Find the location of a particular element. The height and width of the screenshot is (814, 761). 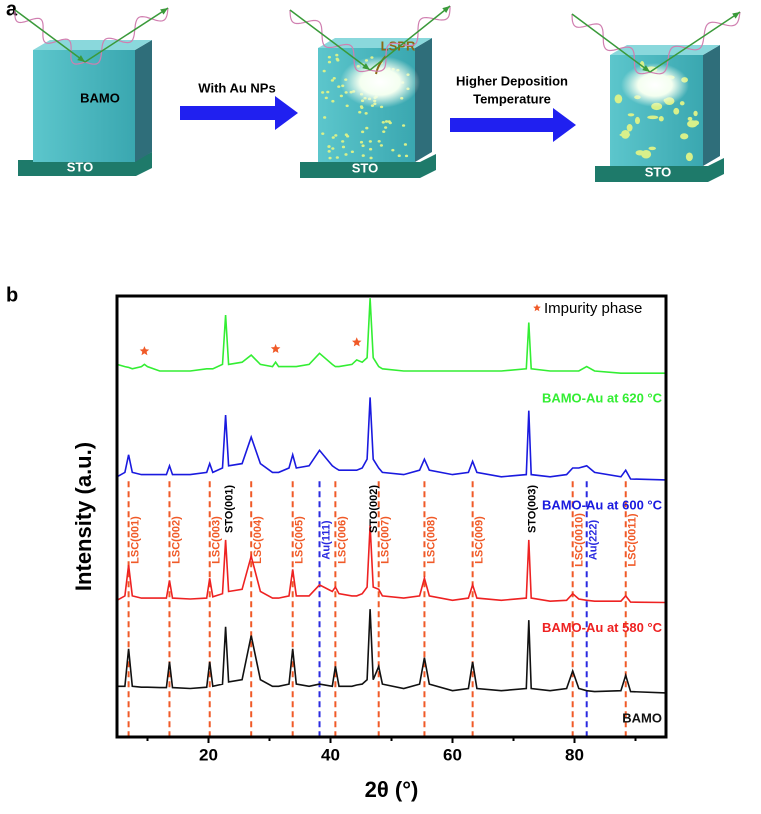

x-tick-label: 80 is located at coordinates (574, 754).